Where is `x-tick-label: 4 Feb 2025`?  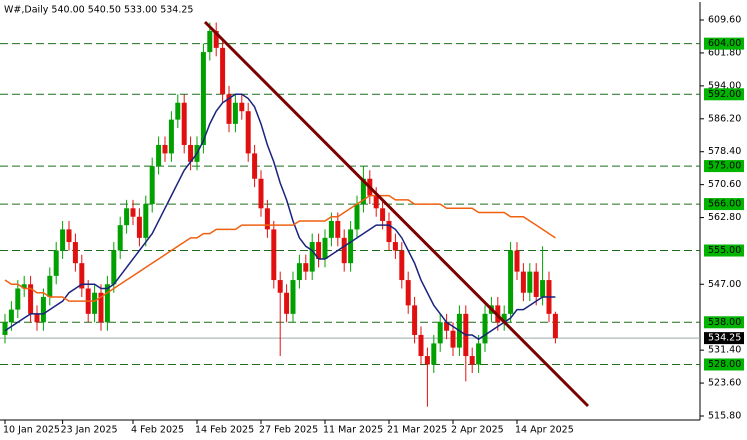 x-tick-label: 4 Feb 2025 is located at coordinates (157, 430).